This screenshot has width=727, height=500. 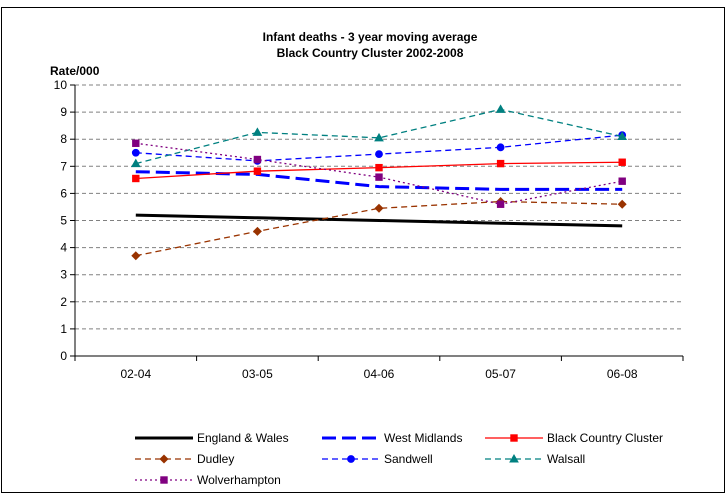 What do you see at coordinates (63, 221) in the screenshot?
I see `y-tick-label-5: 5` at bounding box center [63, 221].